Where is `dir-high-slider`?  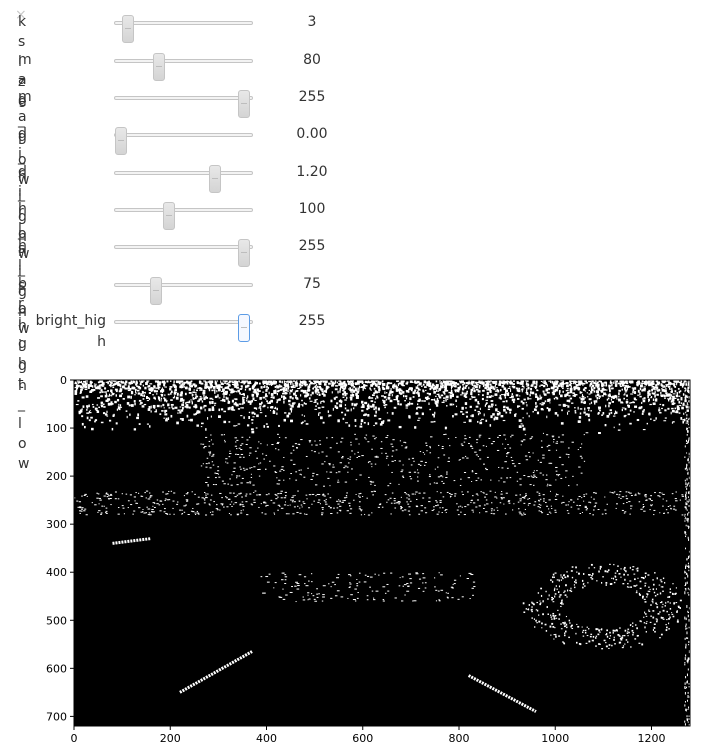
dir-high-slider is located at coordinates (183, 179).